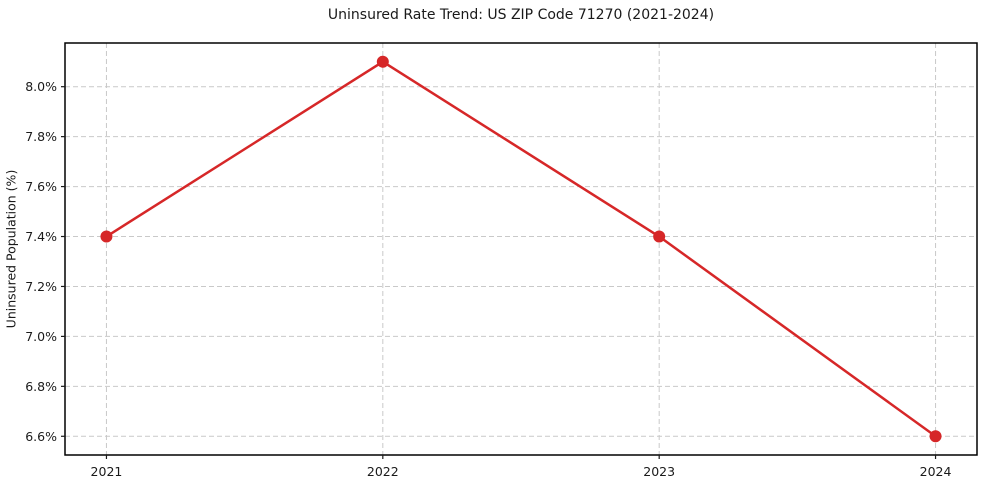  Describe the element at coordinates (41, 236) in the screenshot. I see `y-tick-label: 7.4%` at that location.